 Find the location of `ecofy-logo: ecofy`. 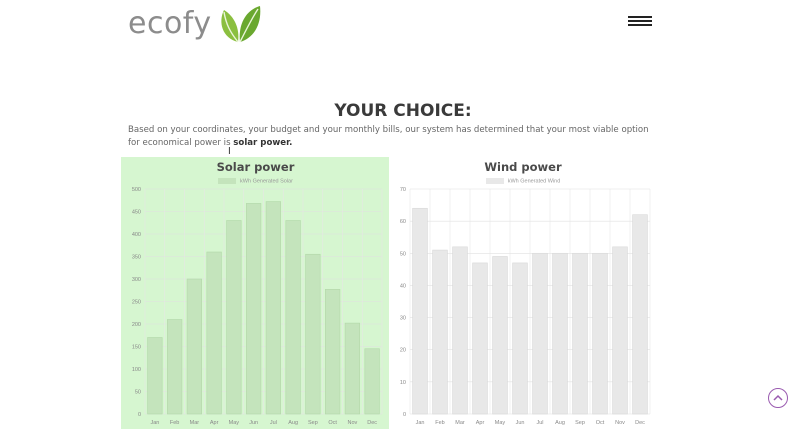

ecofy-logo: ecofy is located at coordinates (195, 23).